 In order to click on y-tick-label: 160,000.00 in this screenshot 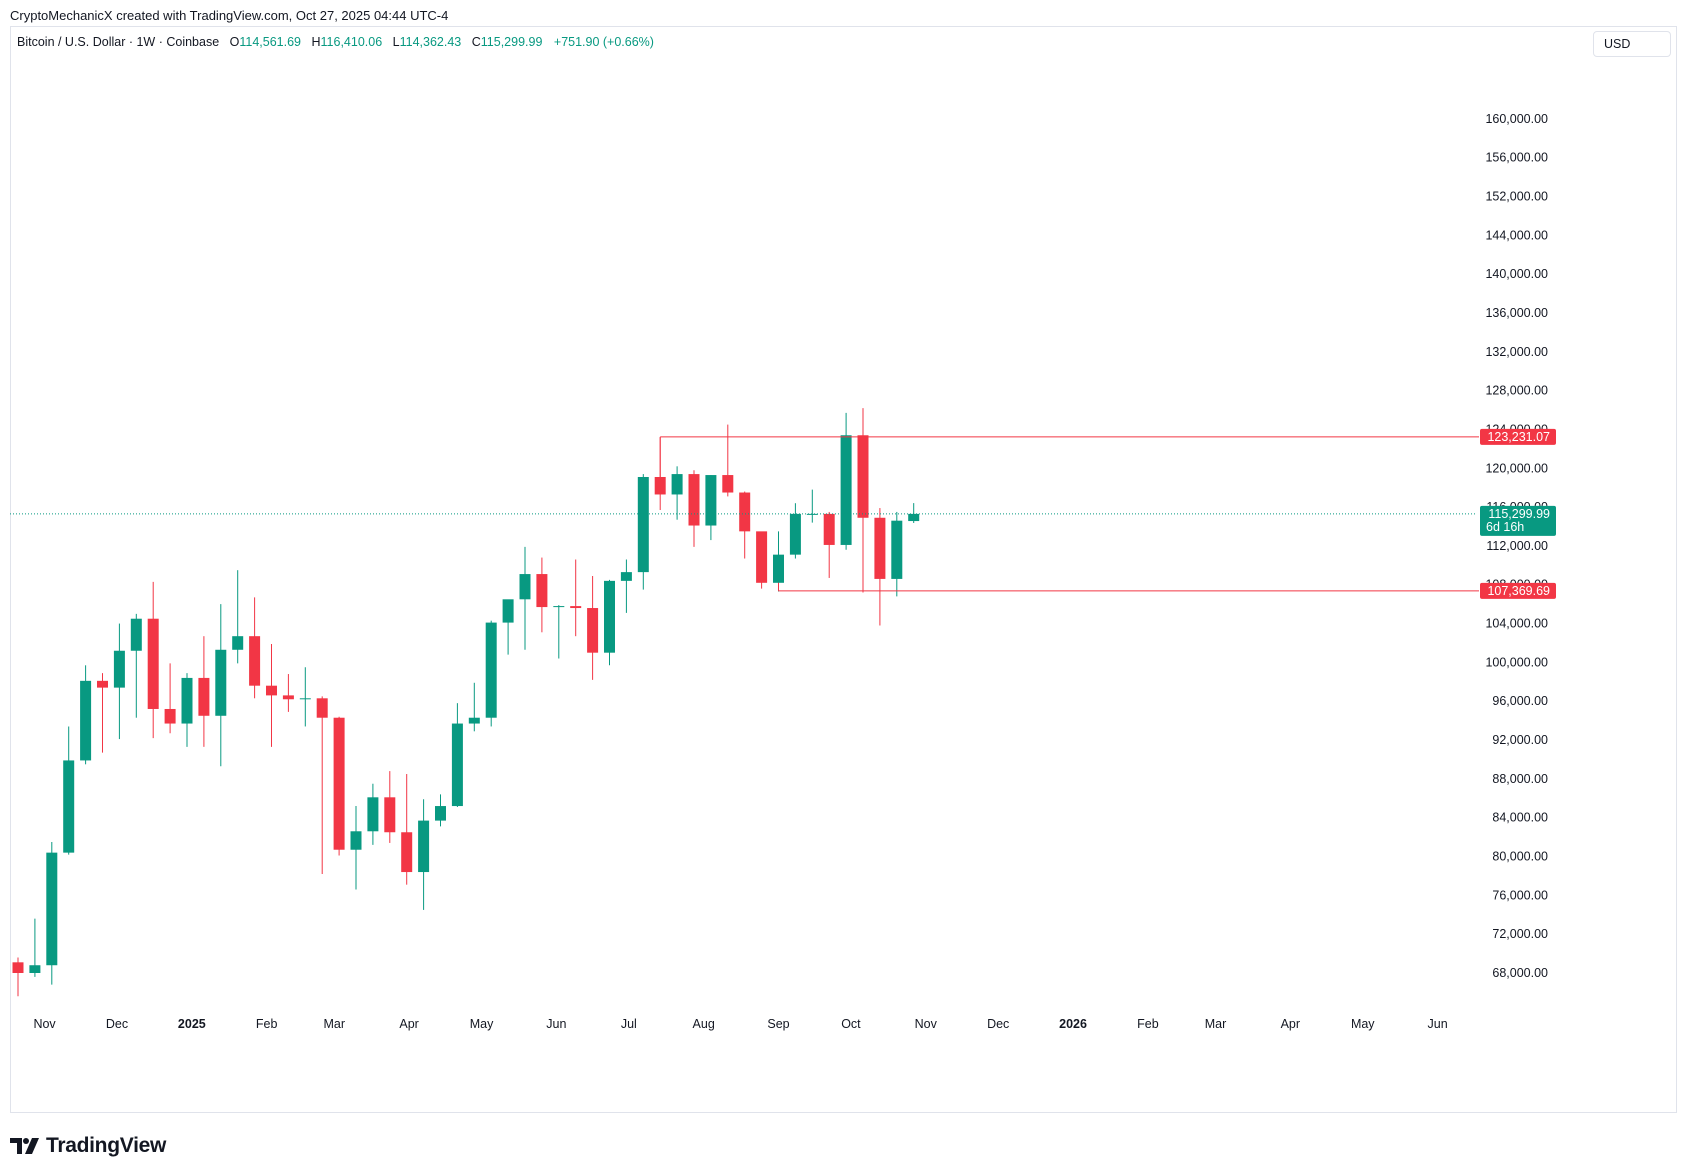, I will do `click(1516, 119)`.